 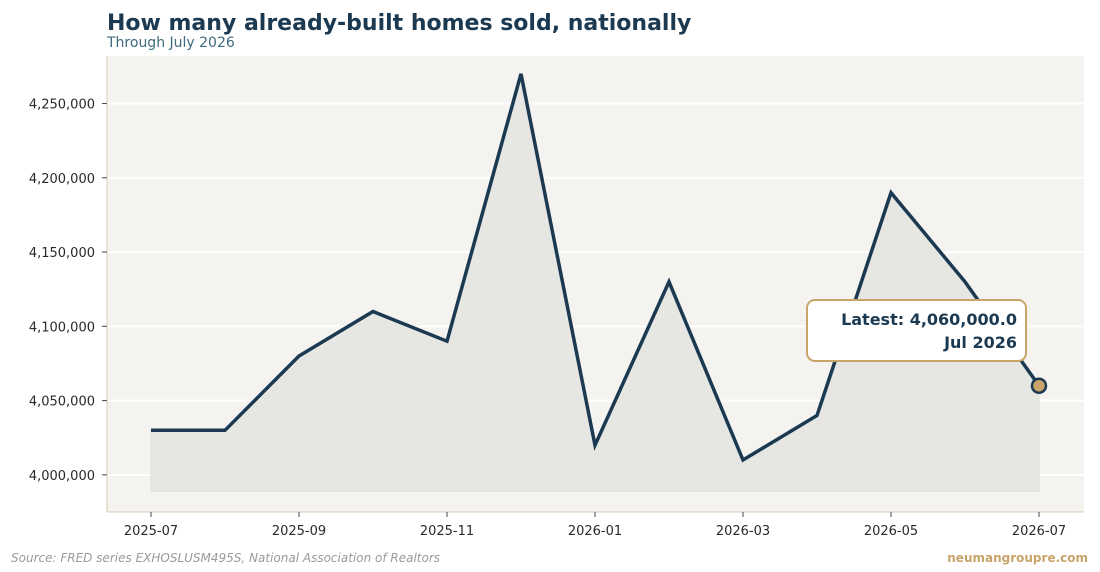 What do you see at coordinates (743, 531) in the screenshot?
I see `x-tick-label: 2026-03` at bounding box center [743, 531].